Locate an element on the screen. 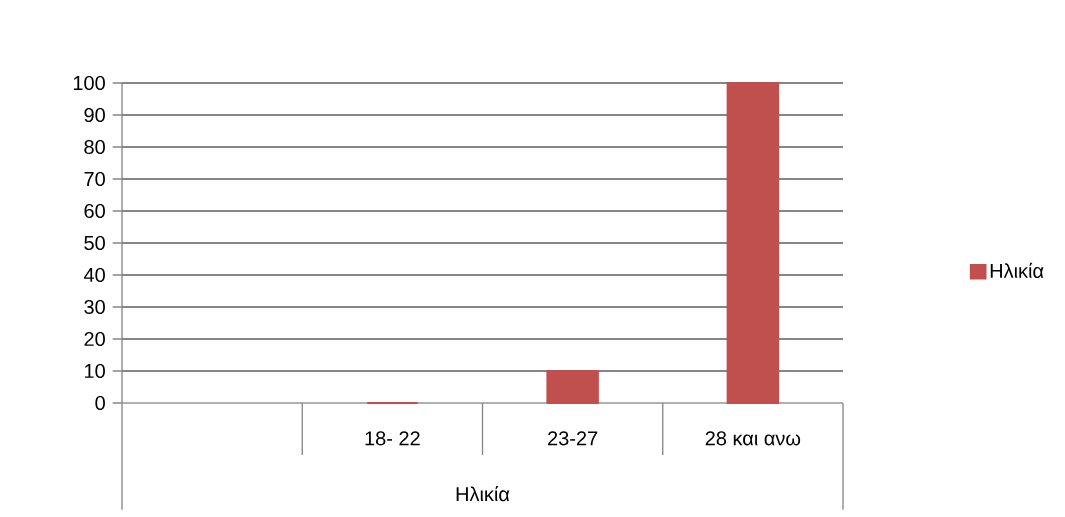 The image size is (1065, 517). y-tick-label: 30 is located at coordinates (94, 307).